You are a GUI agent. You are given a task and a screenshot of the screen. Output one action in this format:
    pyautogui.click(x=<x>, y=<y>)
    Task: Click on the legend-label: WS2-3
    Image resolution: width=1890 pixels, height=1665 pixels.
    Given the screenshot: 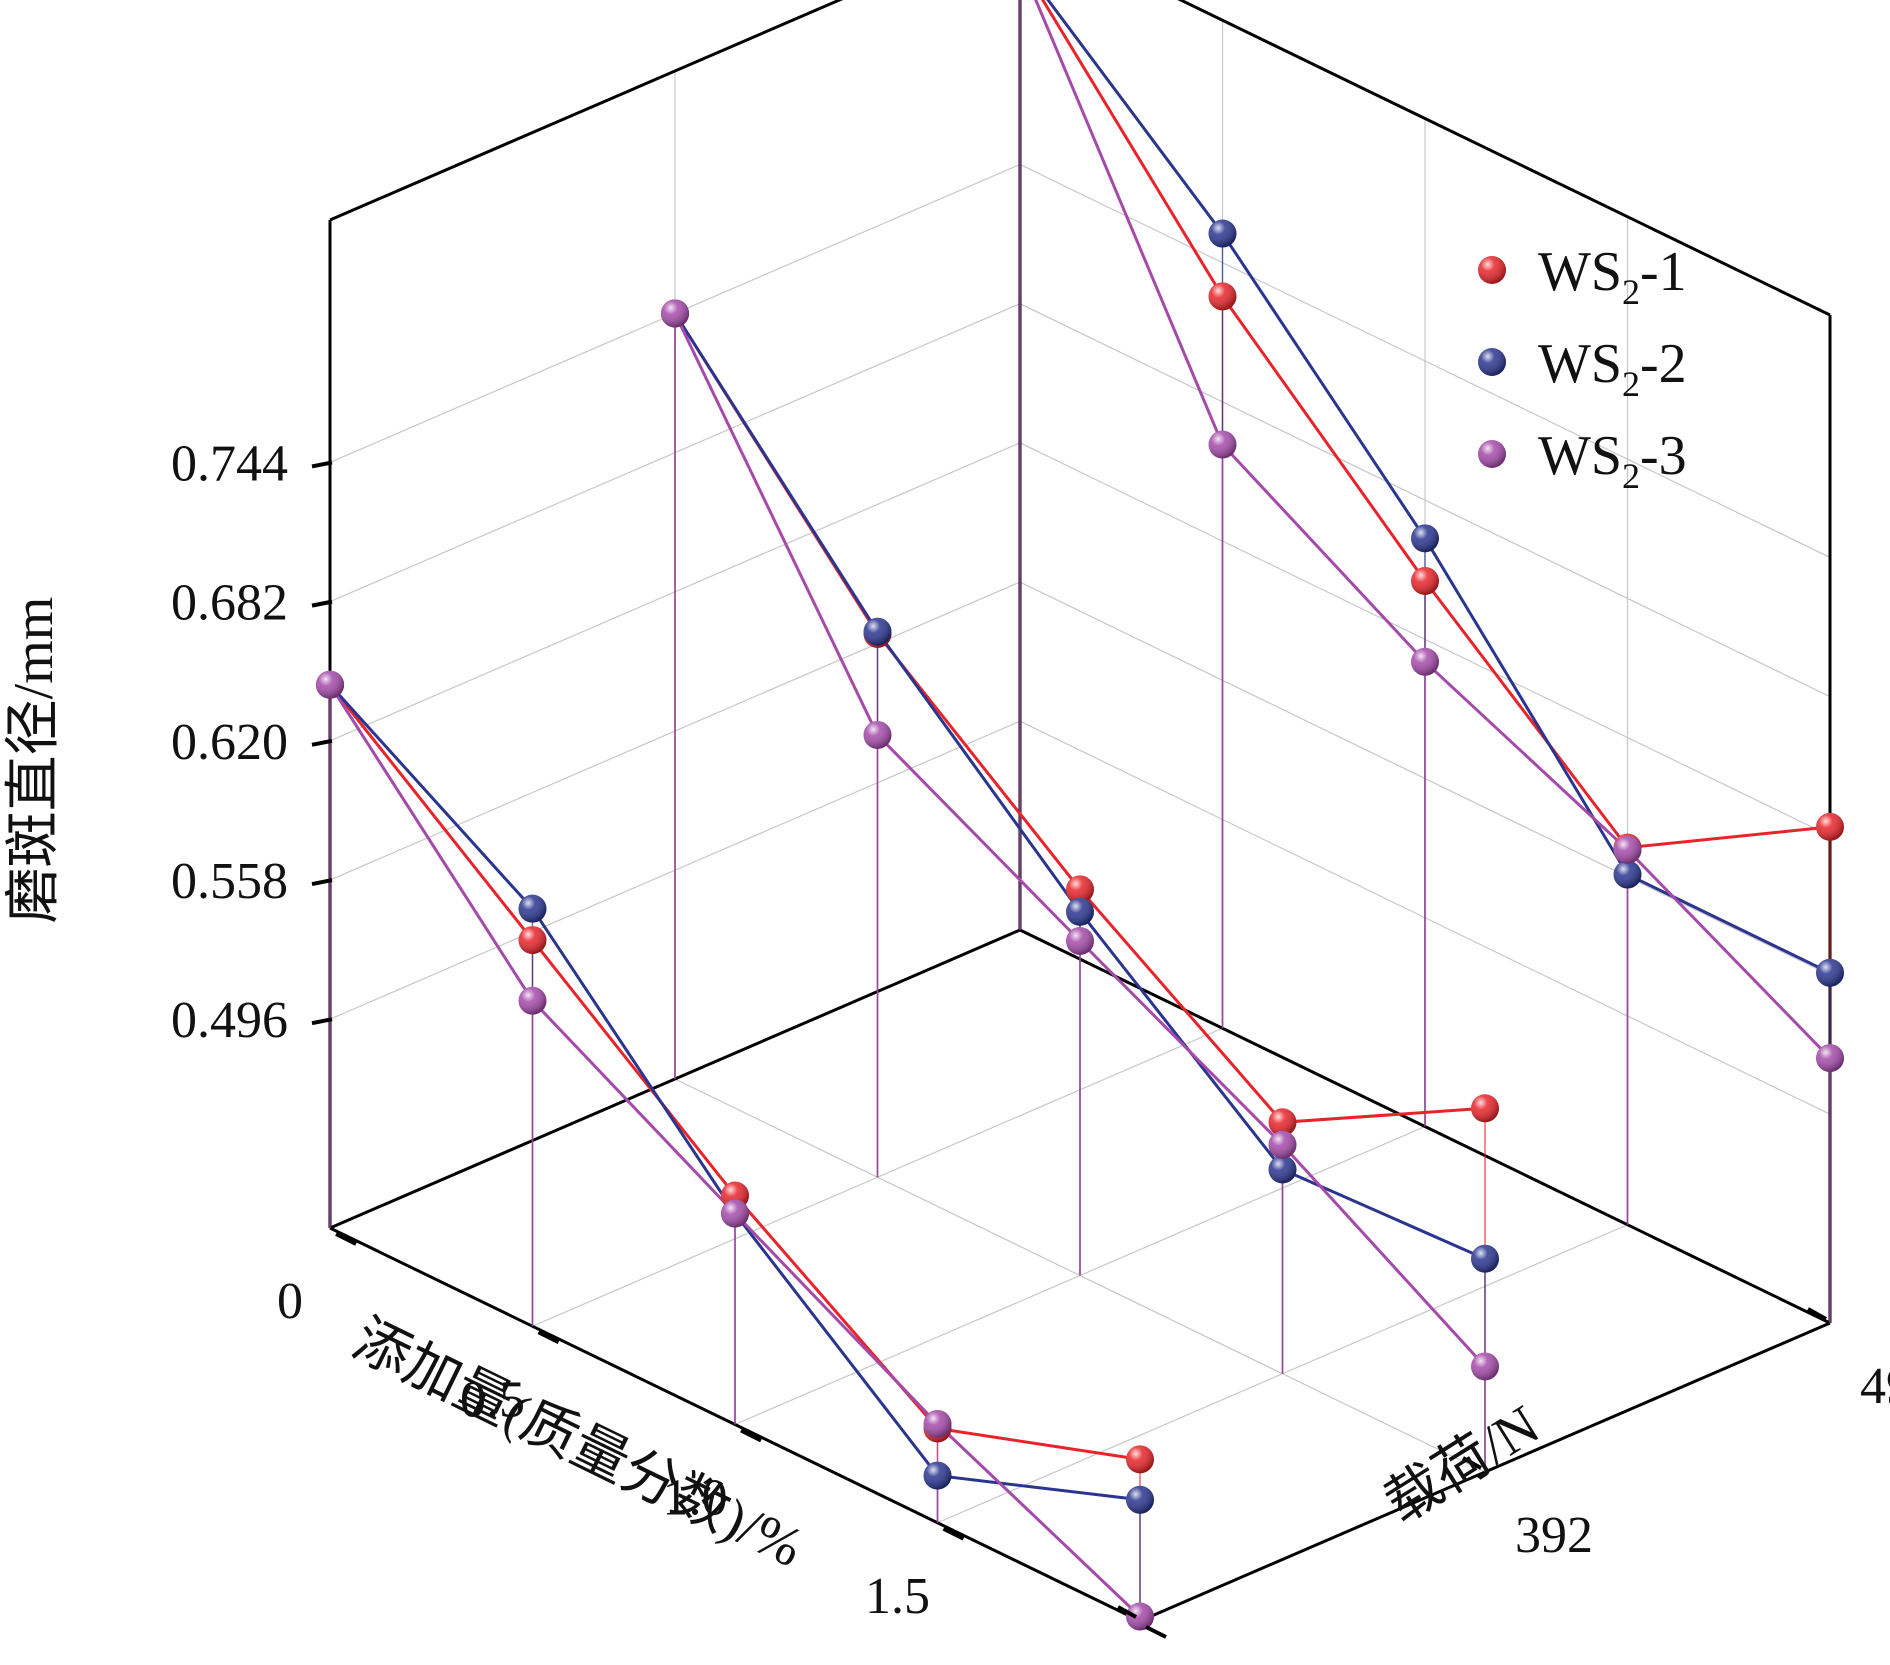 What is the action you would take?
    pyautogui.click(x=1612, y=460)
    